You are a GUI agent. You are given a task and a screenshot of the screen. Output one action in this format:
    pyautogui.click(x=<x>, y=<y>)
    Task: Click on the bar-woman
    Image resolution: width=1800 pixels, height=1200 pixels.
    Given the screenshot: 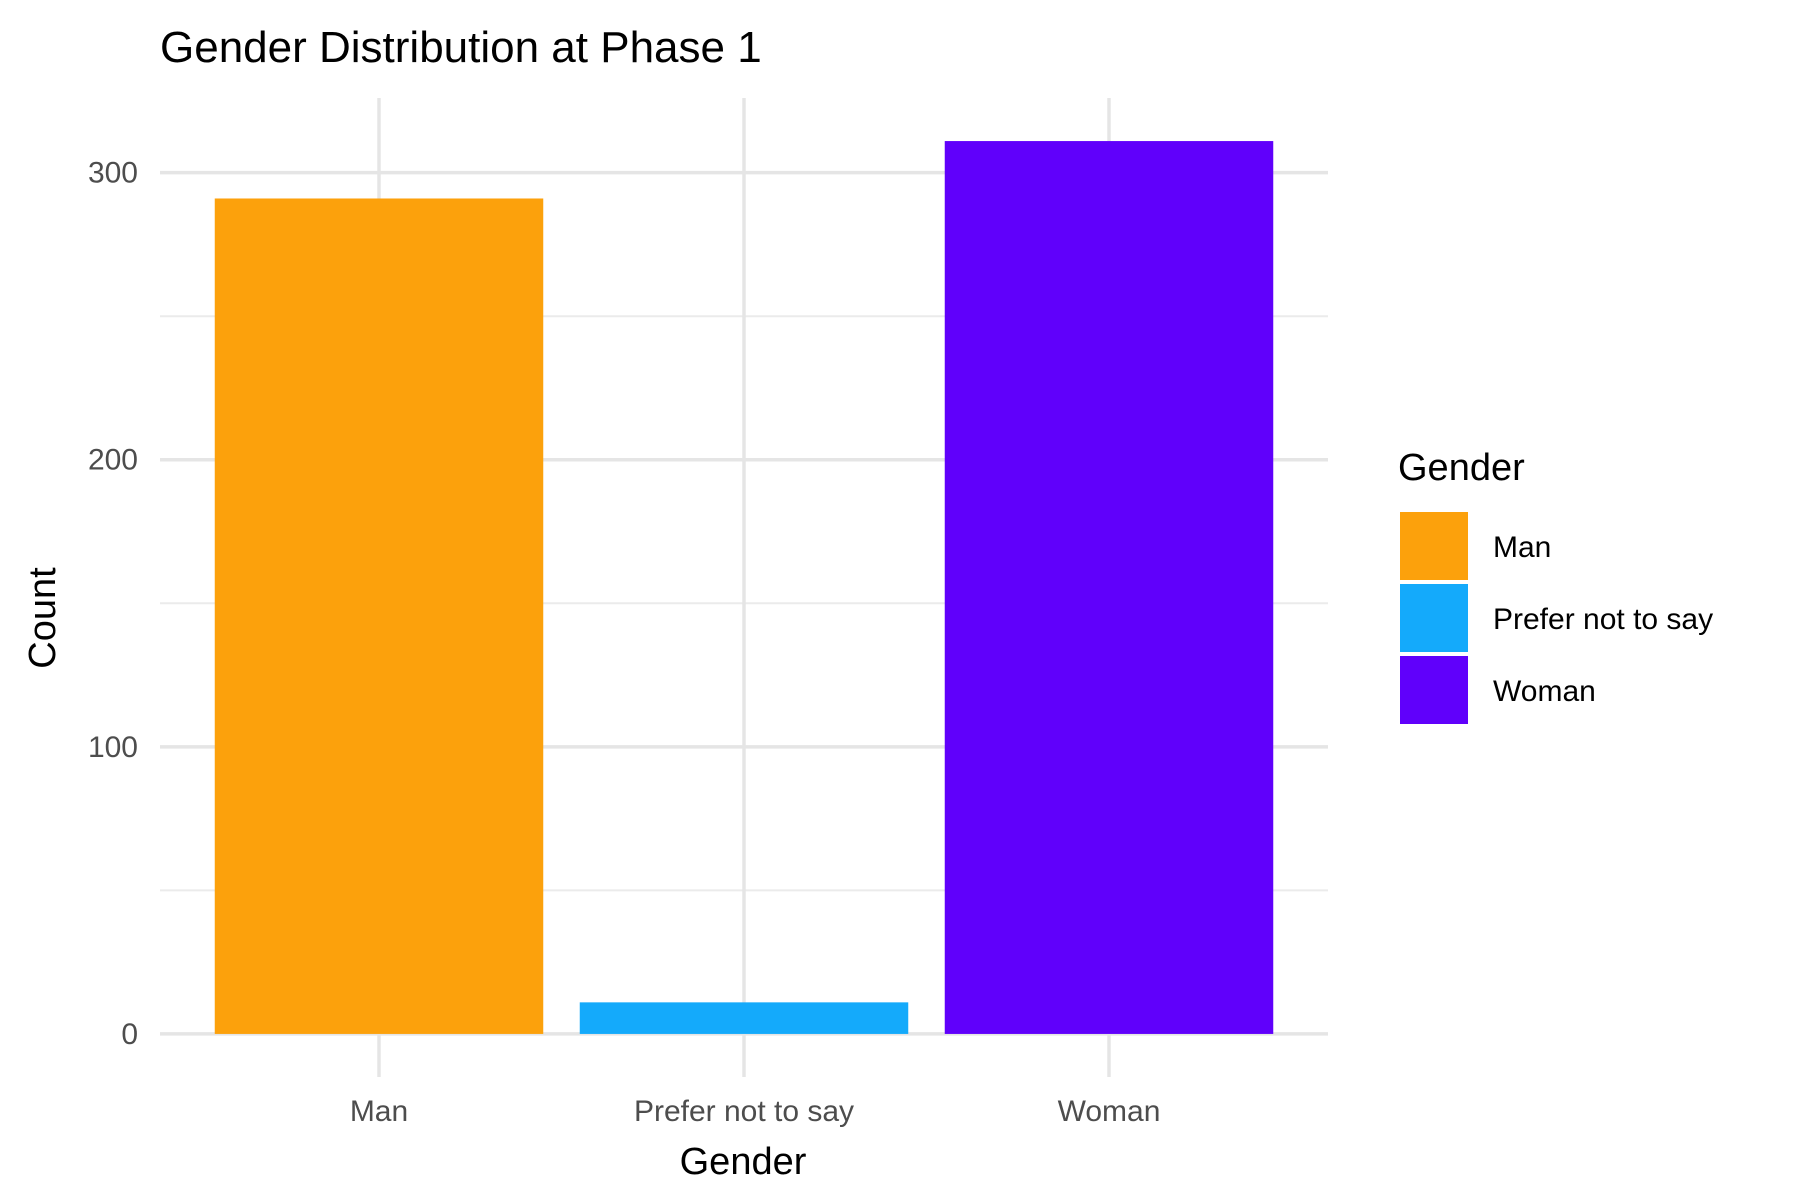 What is the action you would take?
    pyautogui.click(x=1109, y=587)
    